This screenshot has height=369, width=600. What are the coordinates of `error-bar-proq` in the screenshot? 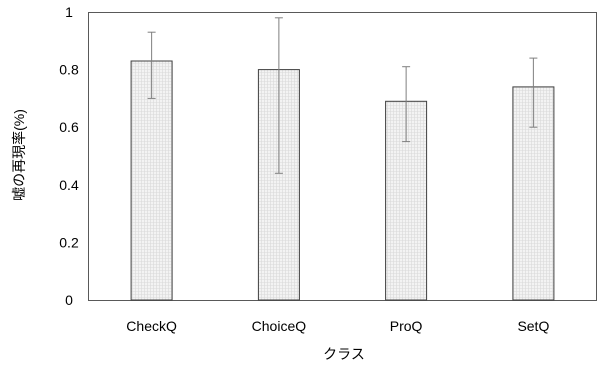 It's located at (406, 104).